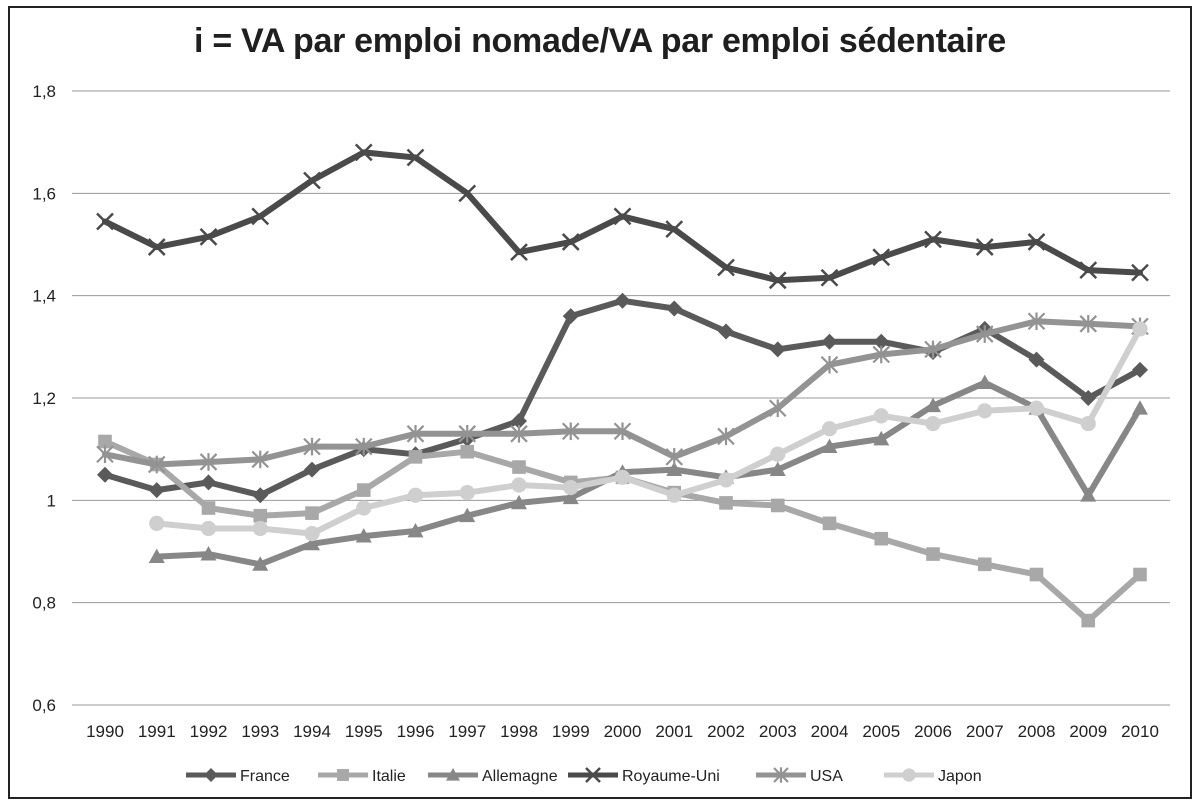 The height and width of the screenshot is (805, 1200). Describe the element at coordinates (933, 731) in the screenshot. I see `x-tick-label: 2006` at that location.